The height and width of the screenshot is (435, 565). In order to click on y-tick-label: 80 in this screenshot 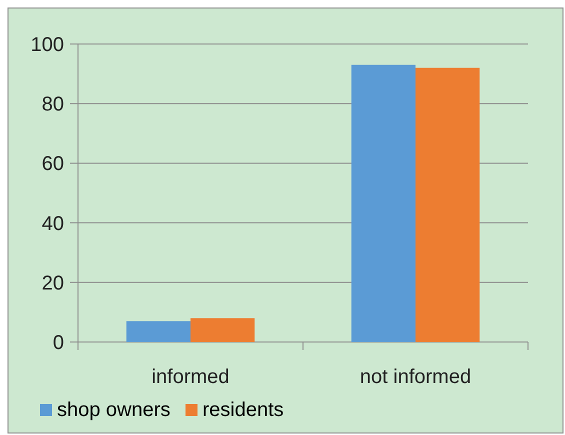, I will do `click(53, 105)`.